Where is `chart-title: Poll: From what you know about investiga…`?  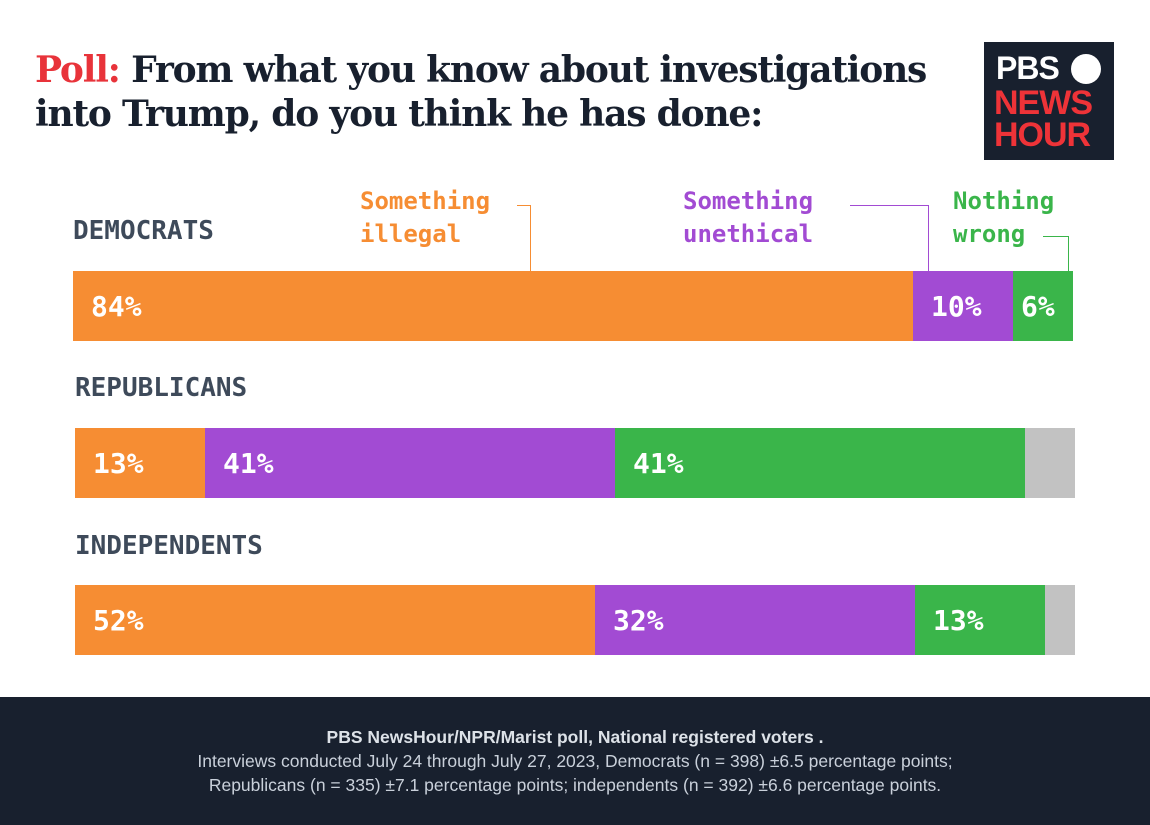 chart-title: Poll: From what you know about investiga… is located at coordinates (495, 92).